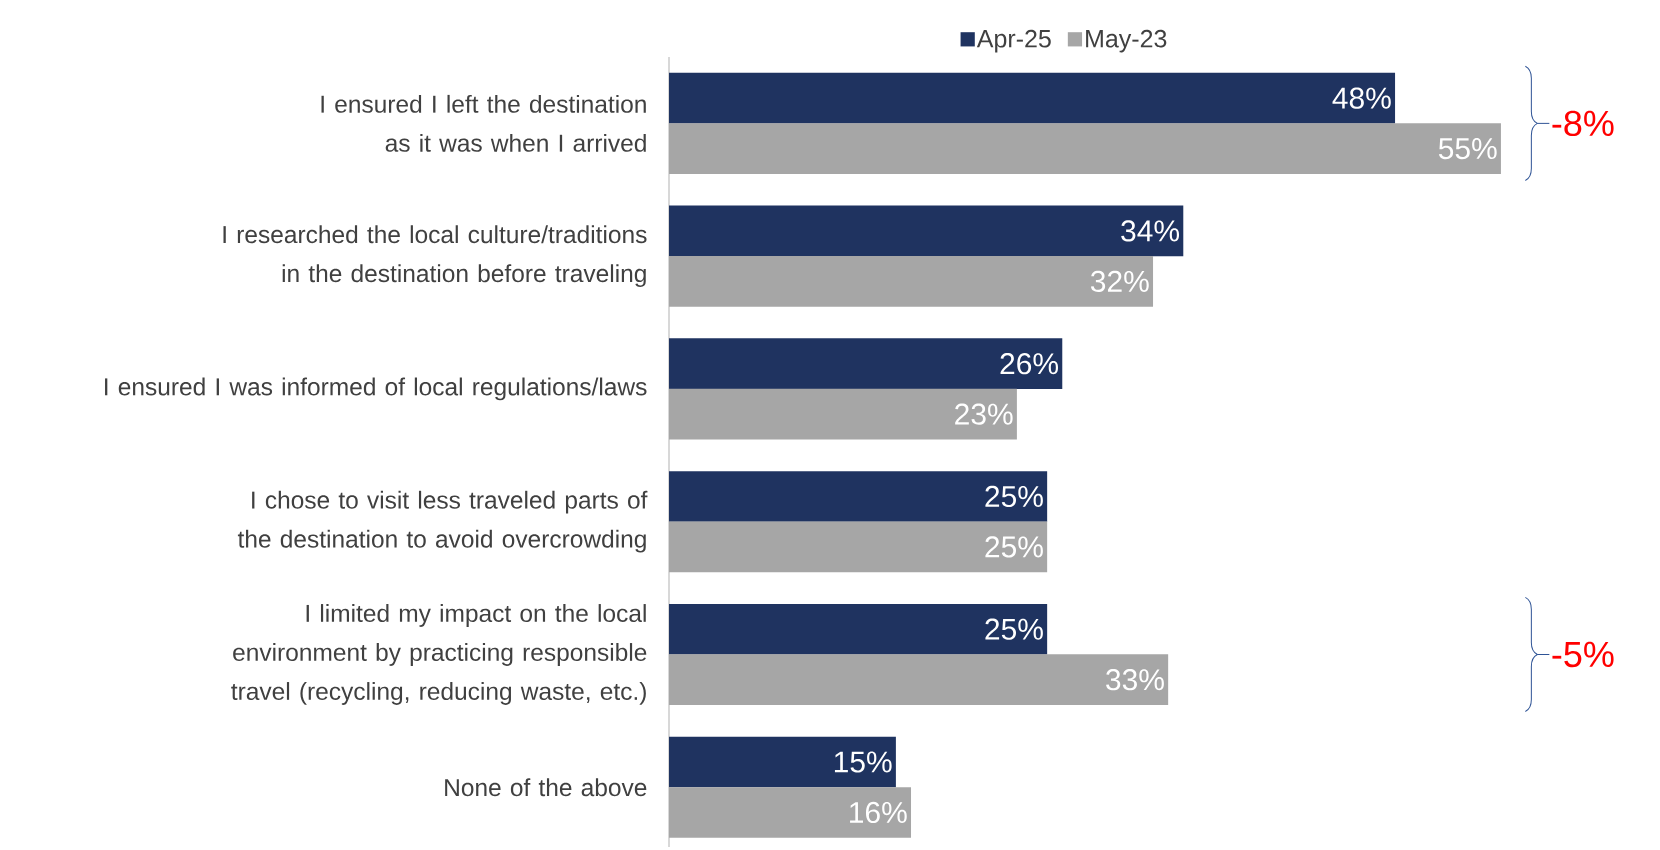 The width and height of the screenshot is (1660, 850). What do you see at coordinates (483, 123) in the screenshot?
I see `y-tick-label: I ensured I left the destination as it was when I arrived` at bounding box center [483, 123].